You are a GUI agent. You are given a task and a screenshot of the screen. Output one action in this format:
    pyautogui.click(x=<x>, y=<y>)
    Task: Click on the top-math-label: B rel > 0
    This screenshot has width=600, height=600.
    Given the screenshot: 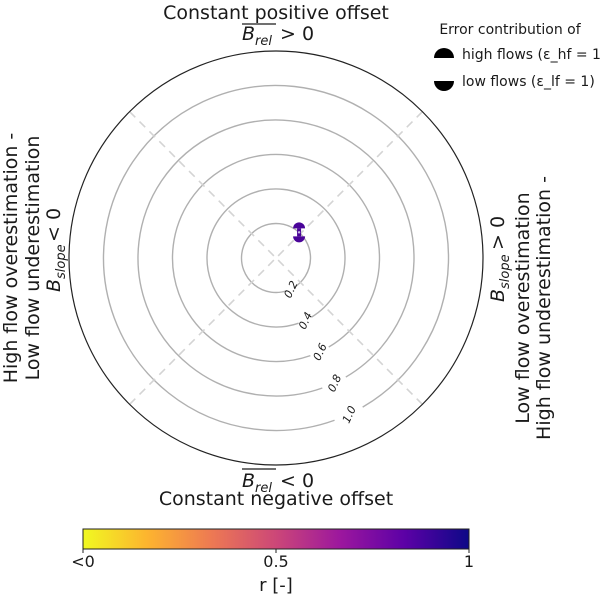 What is the action you would take?
    pyautogui.click(x=278, y=36)
    